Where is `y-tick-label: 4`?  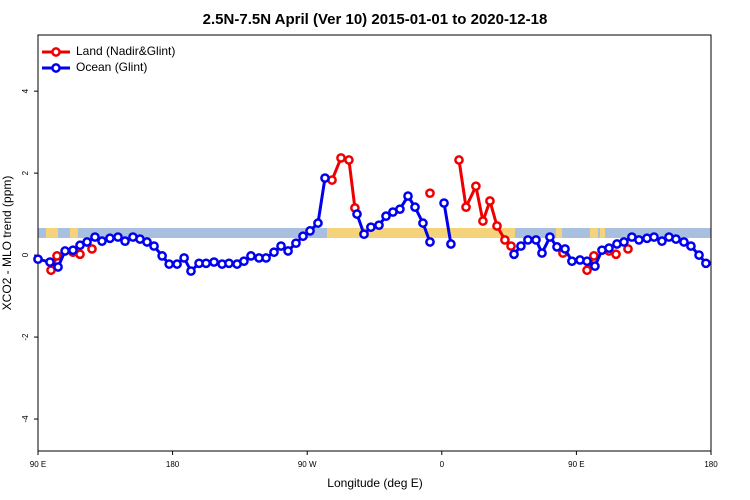
y-tick-label: 4 is located at coordinates (25, 90).